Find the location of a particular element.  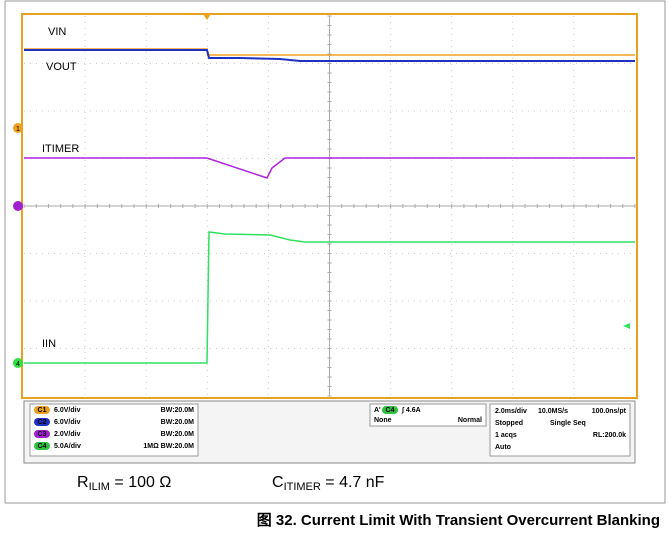

timebase: 1 acqs is located at coordinates (506, 435).